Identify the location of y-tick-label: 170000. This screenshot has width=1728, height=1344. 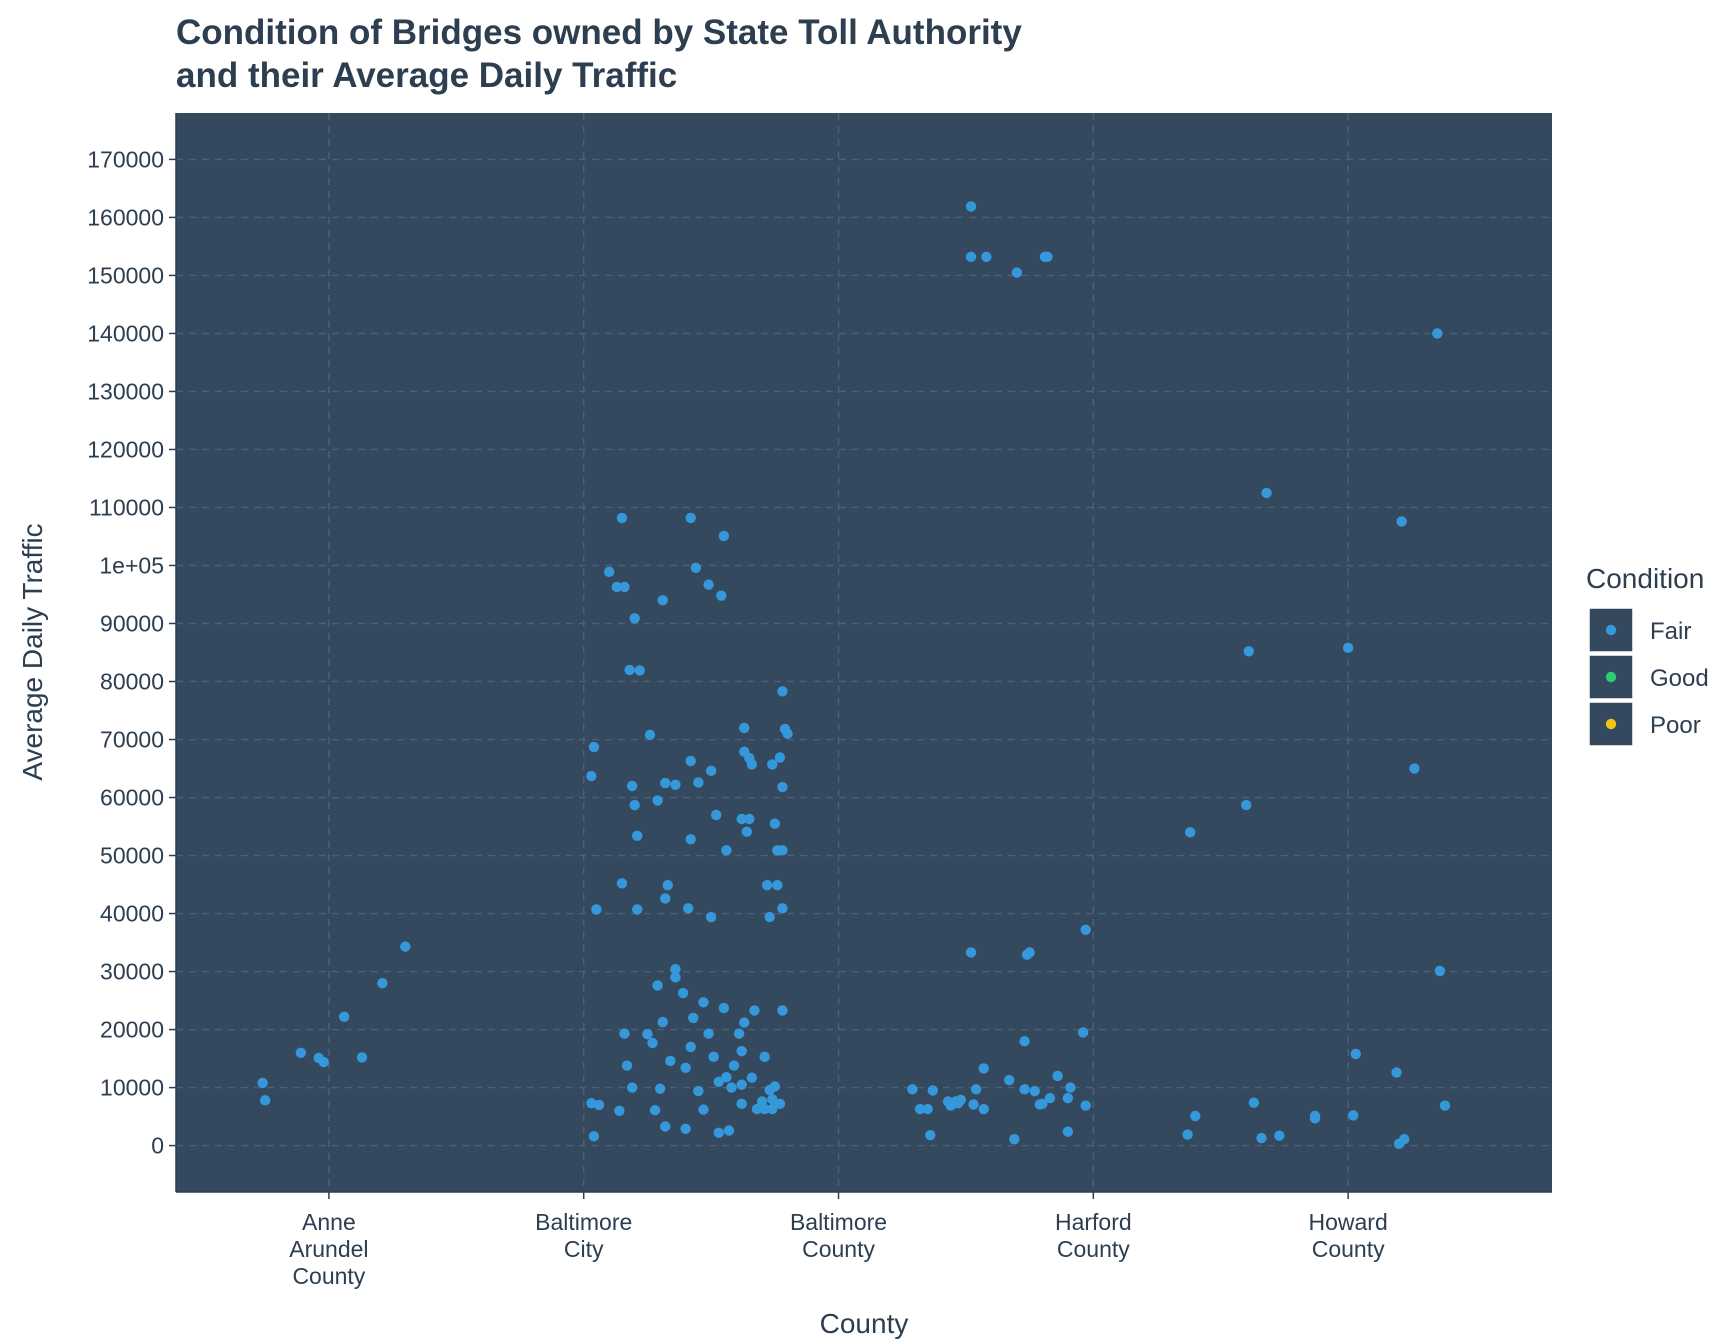
(125, 159).